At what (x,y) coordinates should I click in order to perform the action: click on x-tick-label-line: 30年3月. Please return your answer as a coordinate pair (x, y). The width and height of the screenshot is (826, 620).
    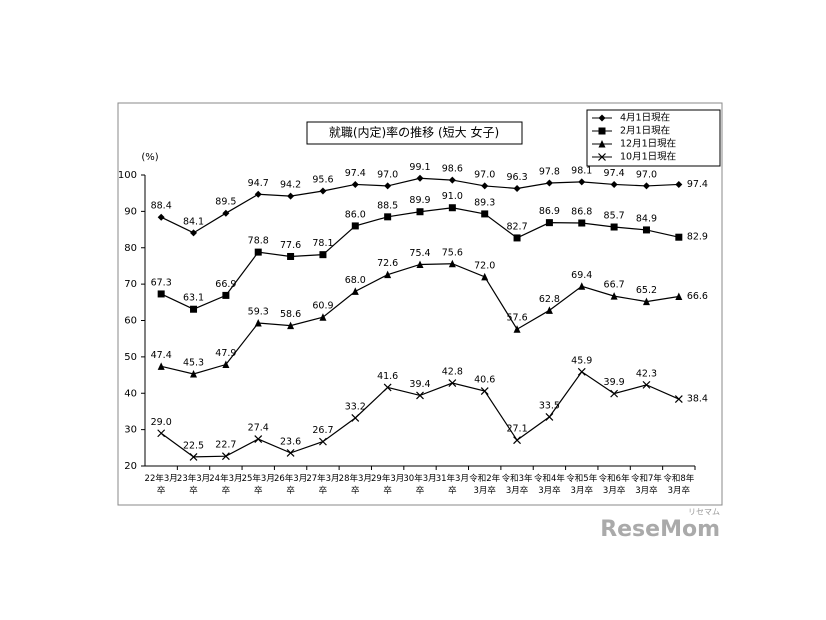
    Looking at the image, I should click on (419, 478).